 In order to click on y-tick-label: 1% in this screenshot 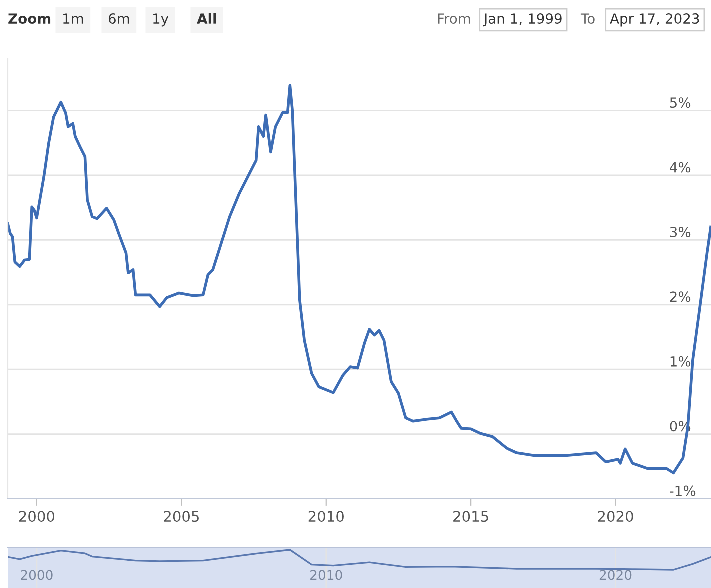, I will do `click(680, 361)`.